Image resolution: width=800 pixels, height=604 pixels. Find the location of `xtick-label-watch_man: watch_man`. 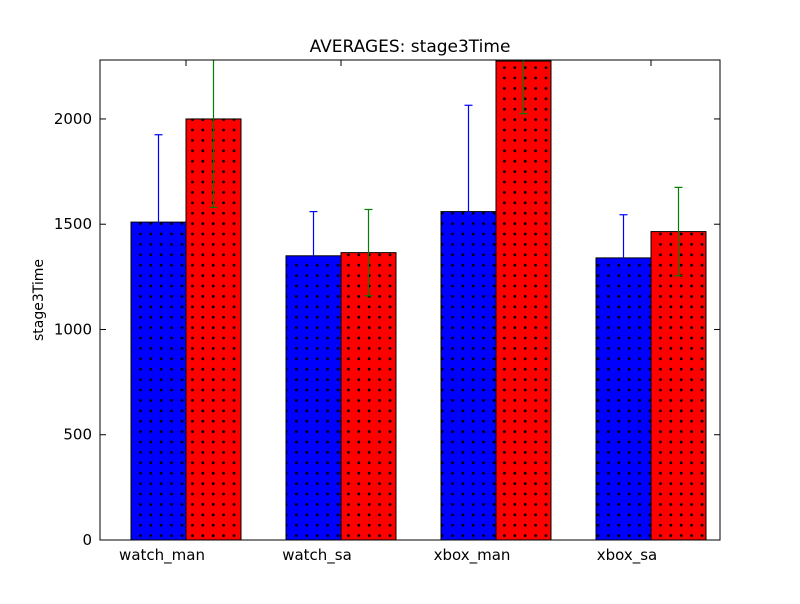

xtick-label-watch_man: watch_man is located at coordinates (162, 555).